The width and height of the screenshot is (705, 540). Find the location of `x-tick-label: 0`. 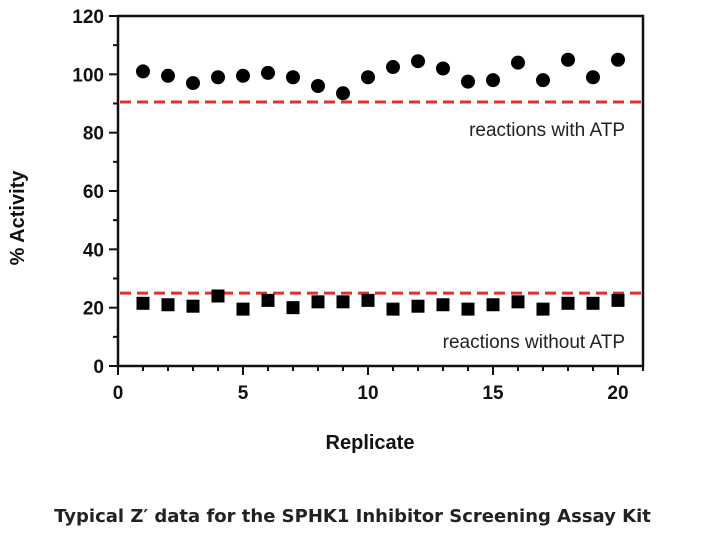

x-tick-label: 0 is located at coordinates (118, 393).